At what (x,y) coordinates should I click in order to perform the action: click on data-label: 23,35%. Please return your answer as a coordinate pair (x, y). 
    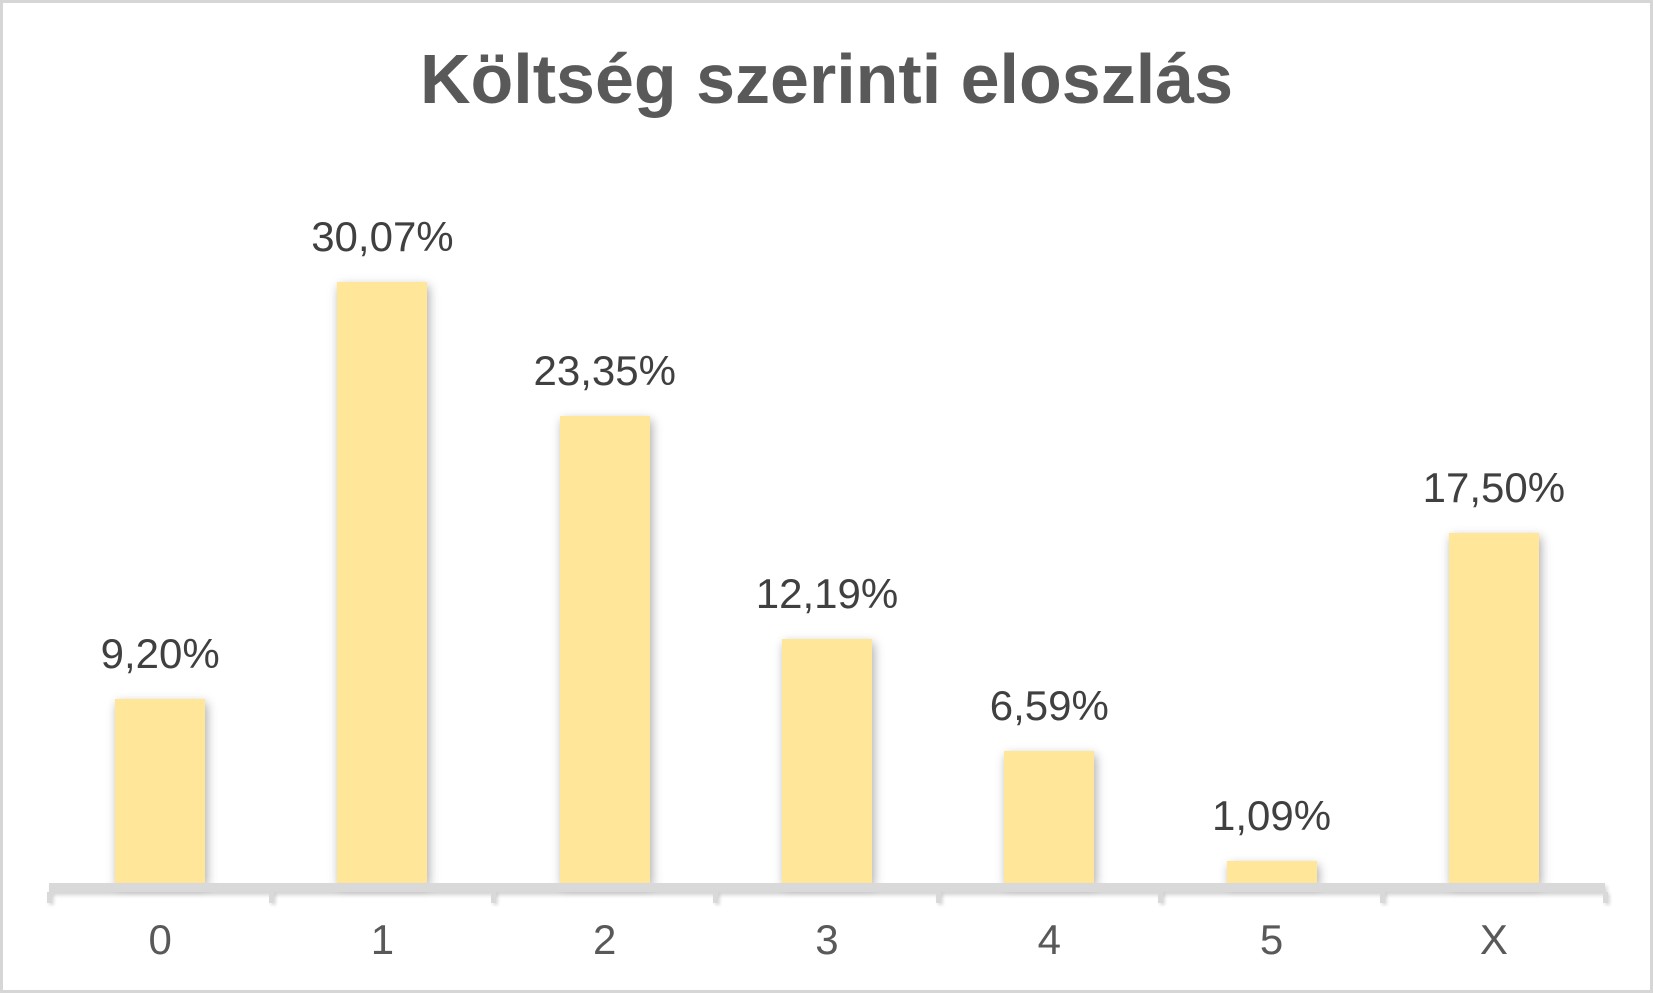
    Looking at the image, I should click on (604, 370).